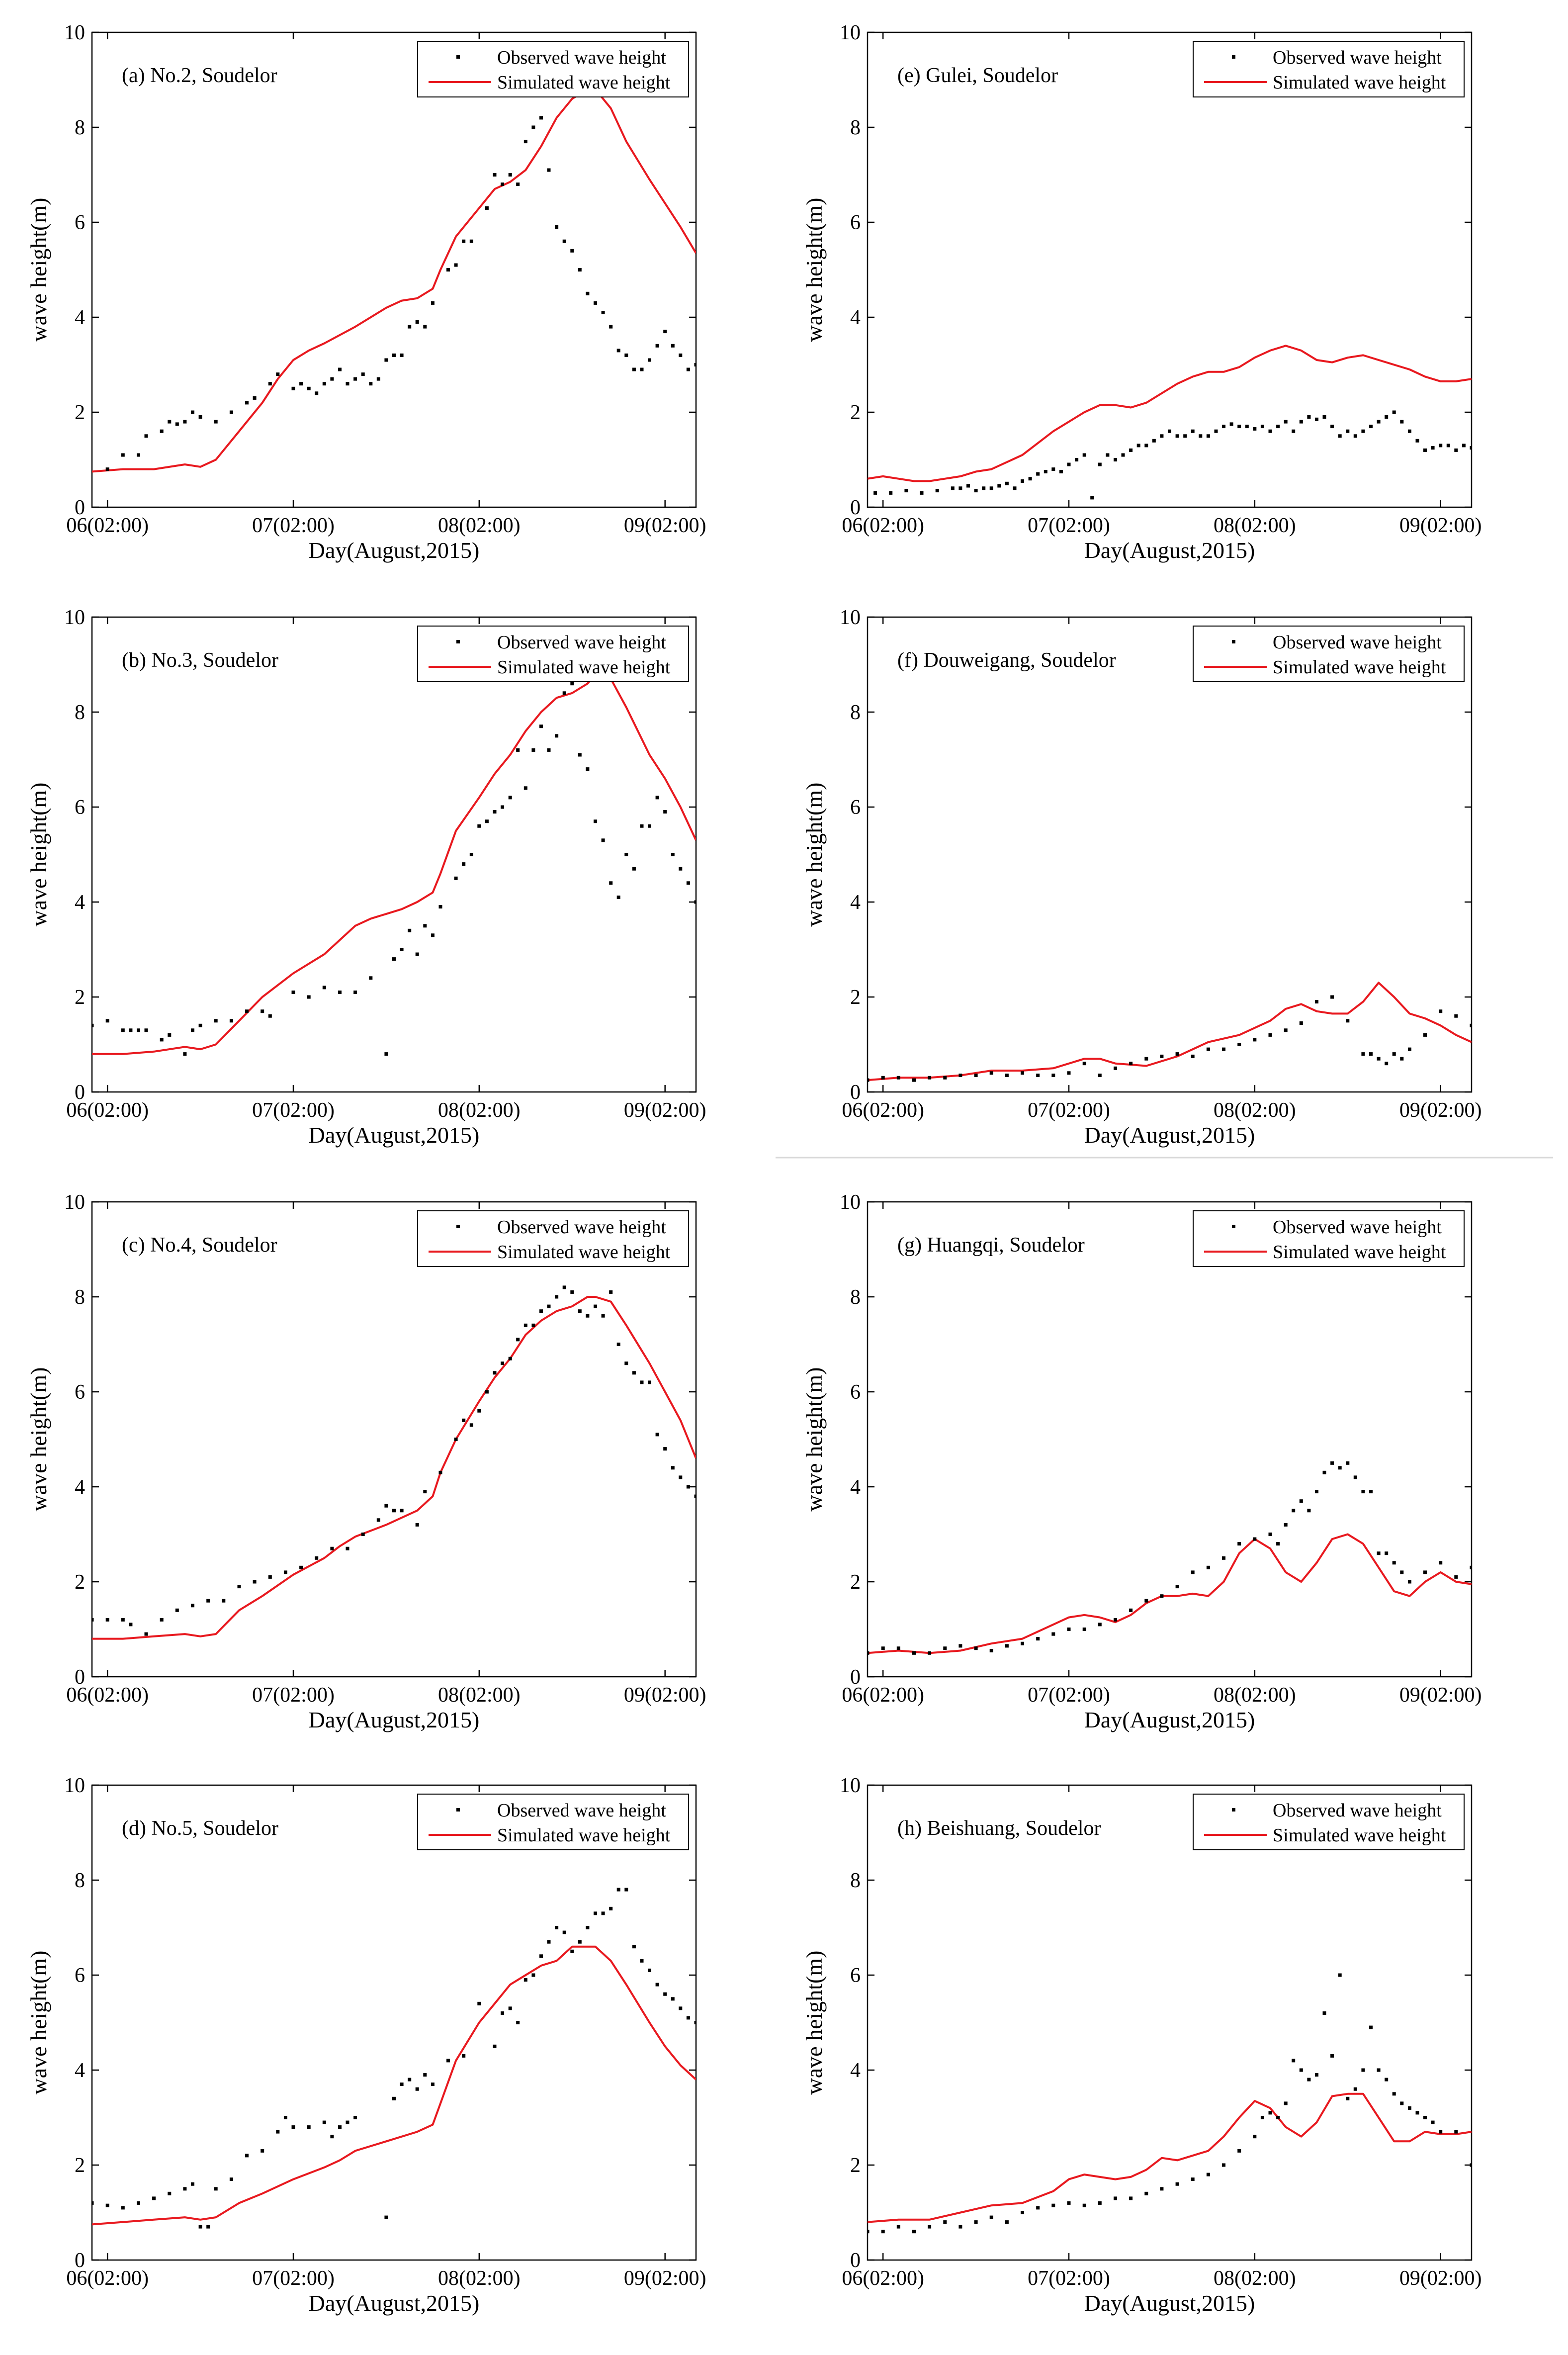  I want to click on y-axis-label: wave height(m), so click(38, 1439).